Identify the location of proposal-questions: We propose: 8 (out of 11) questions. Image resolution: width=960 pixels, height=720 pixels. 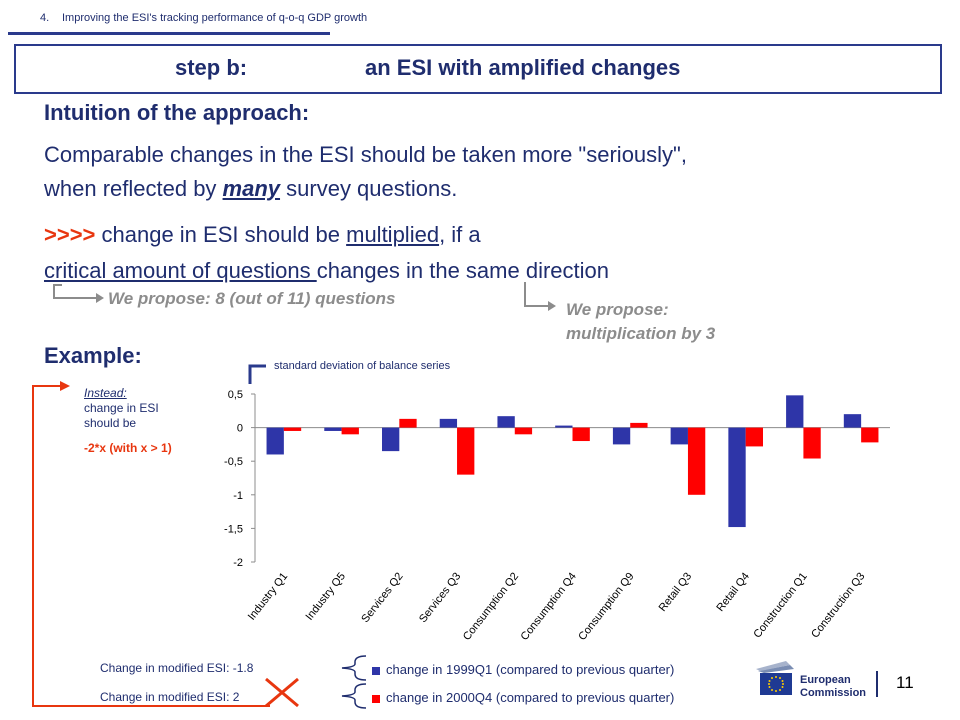
(252, 298).